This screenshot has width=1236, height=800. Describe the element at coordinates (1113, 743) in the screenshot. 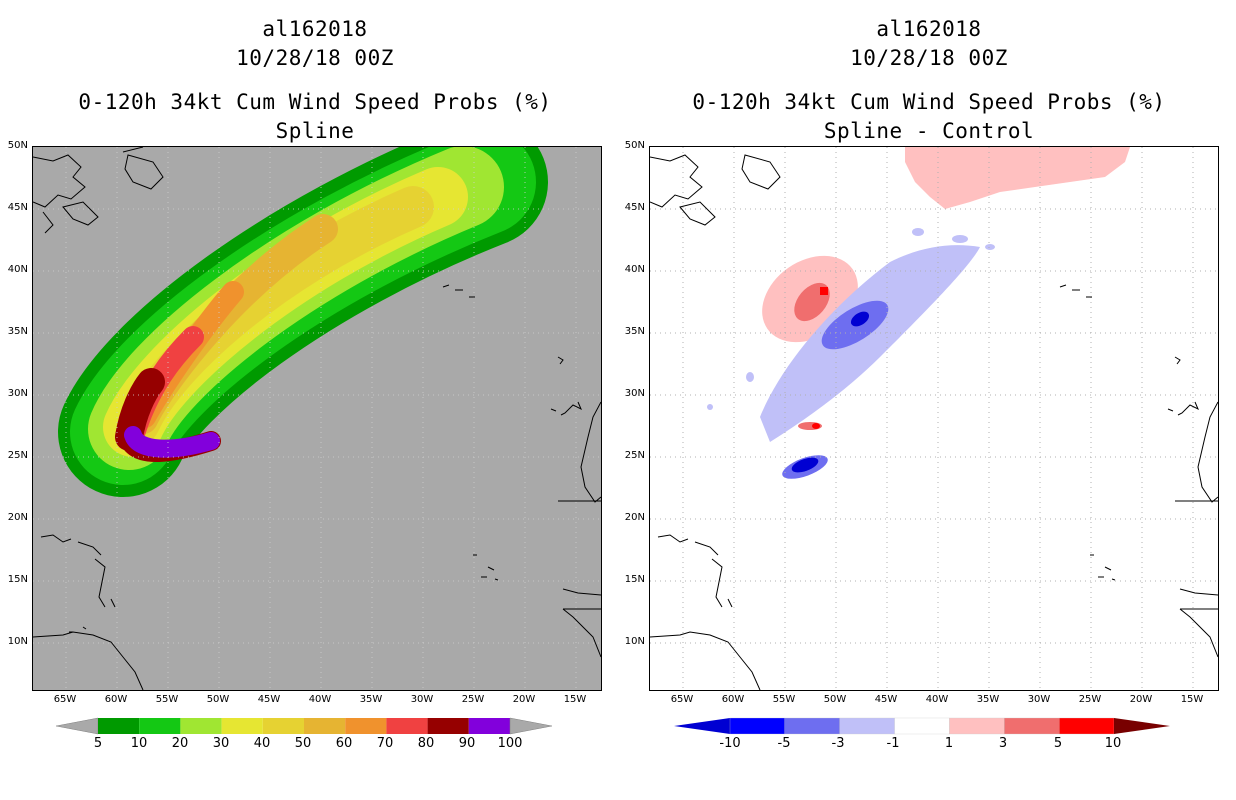

I see `right-colorbar-label: 10` at that location.